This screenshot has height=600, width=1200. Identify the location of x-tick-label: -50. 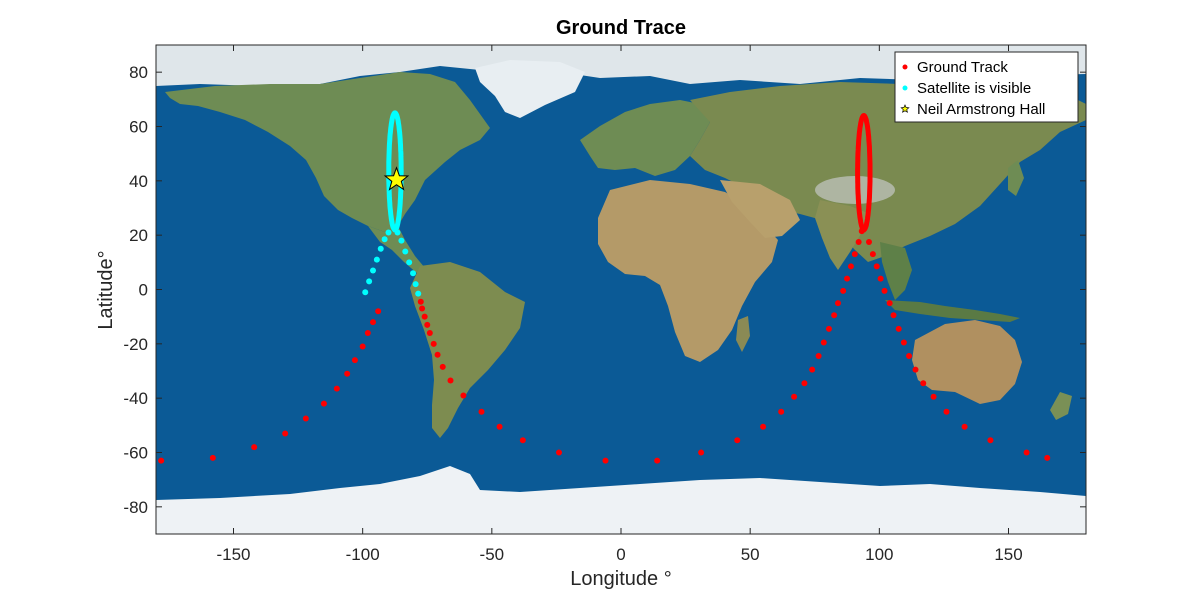
(492, 554).